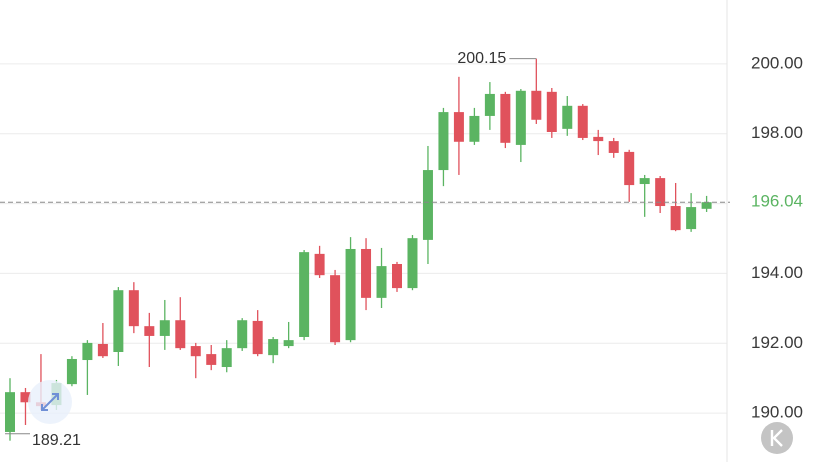  What do you see at coordinates (56, 440) in the screenshot?
I see `low-marker-label: 189.21` at bounding box center [56, 440].